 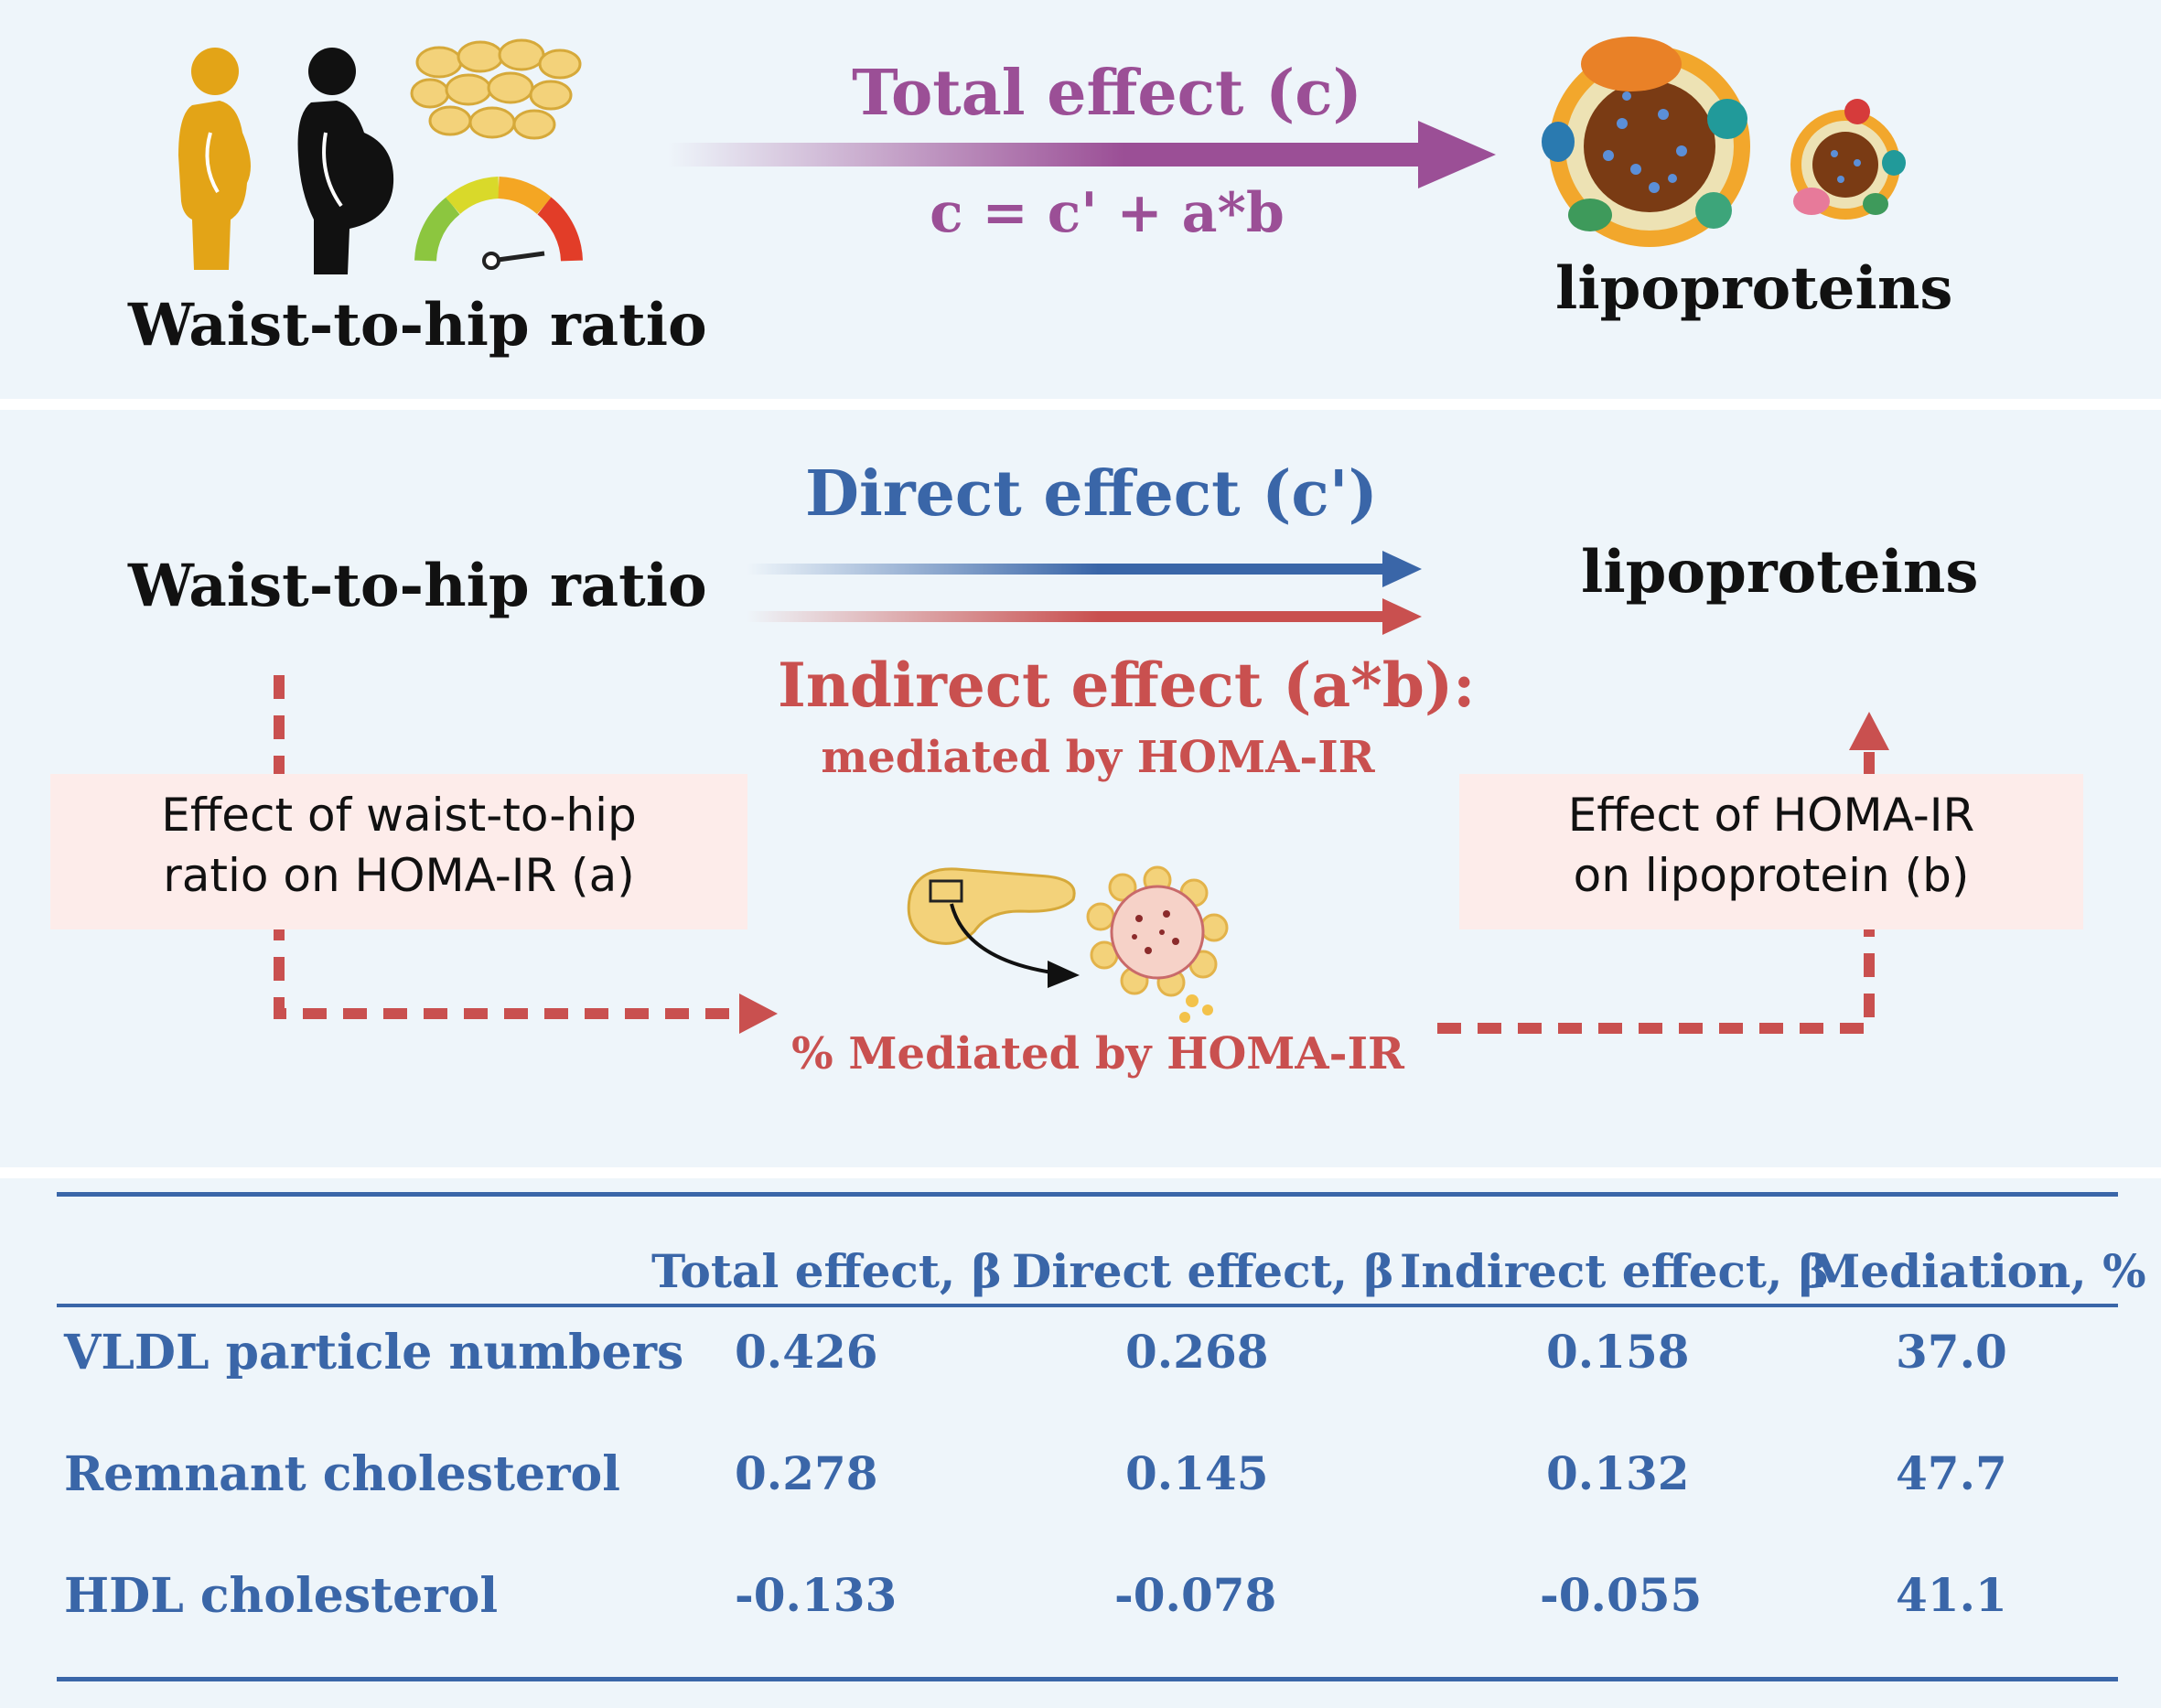 I want to click on row-value: -0.055, so click(x=1622, y=1595).